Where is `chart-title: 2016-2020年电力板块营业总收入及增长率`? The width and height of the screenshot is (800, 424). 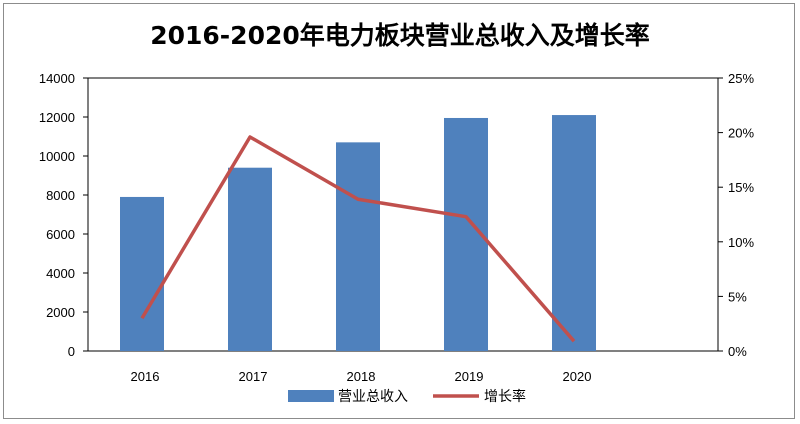 chart-title: 2016-2020年电力板块营业总收入及增长率 is located at coordinates (400, 35).